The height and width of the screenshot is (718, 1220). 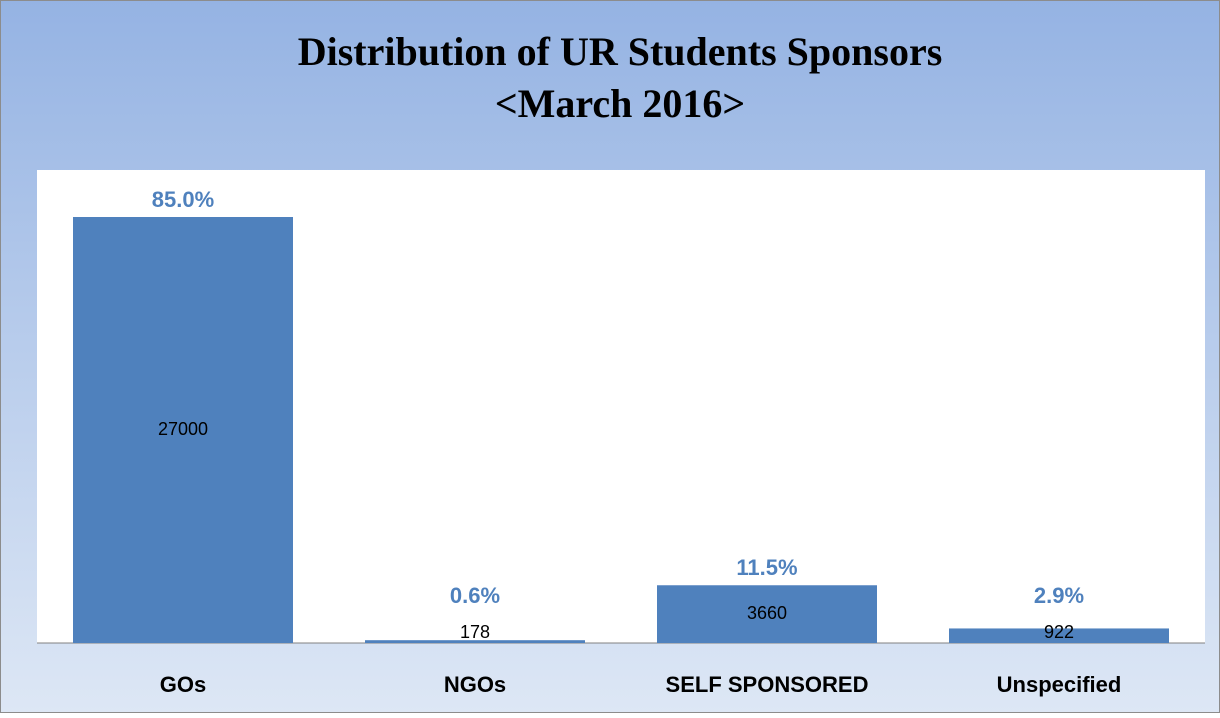 What do you see at coordinates (183, 684) in the screenshot?
I see `x-tick-label: GOs` at bounding box center [183, 684].